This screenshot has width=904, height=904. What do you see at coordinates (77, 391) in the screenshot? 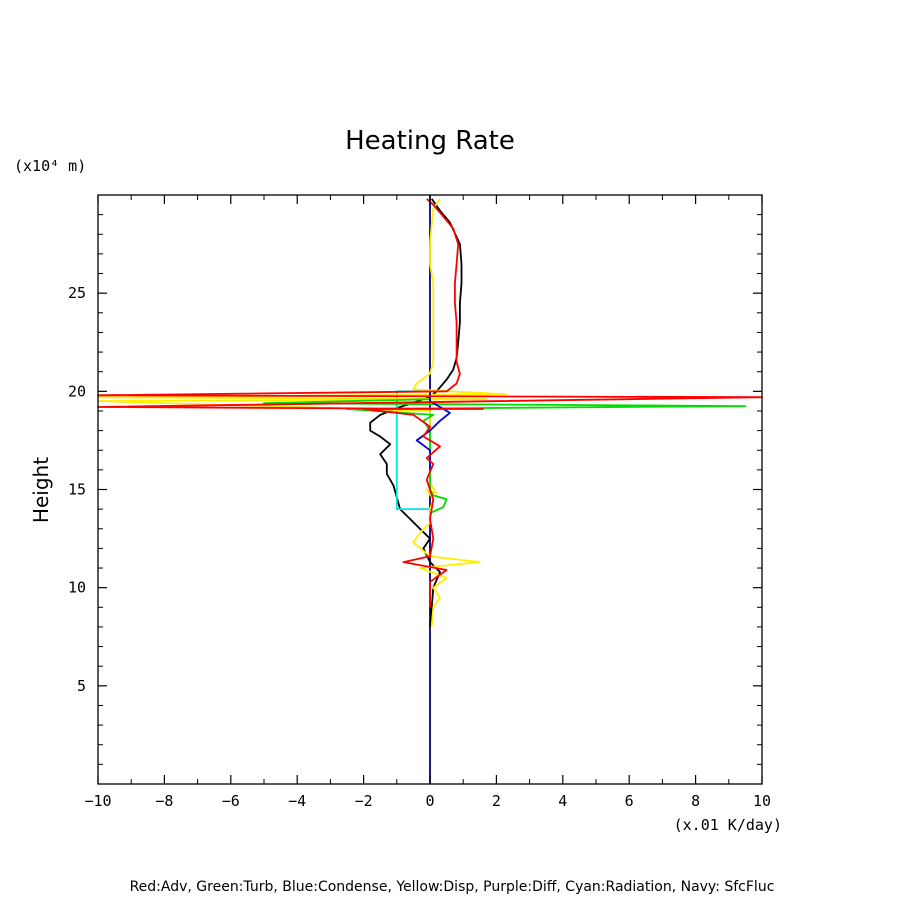
I see `y-tick-label: 20` at bounding box center [77, 391].